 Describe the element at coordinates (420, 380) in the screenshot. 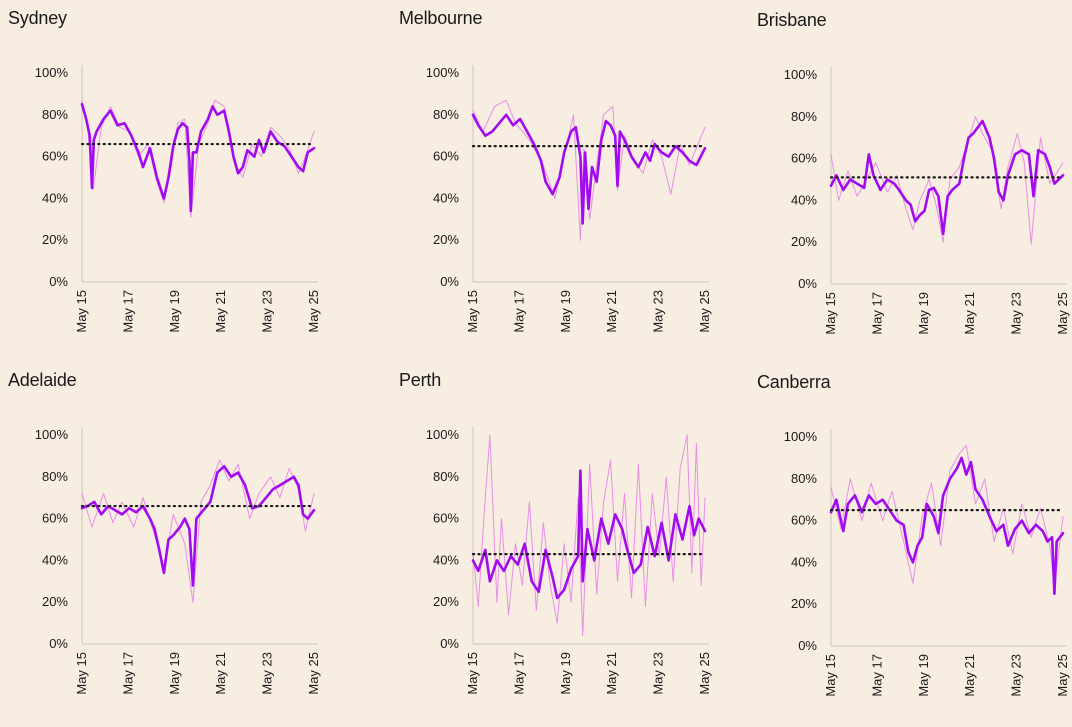

I see `panel-title: Perth` at that location.